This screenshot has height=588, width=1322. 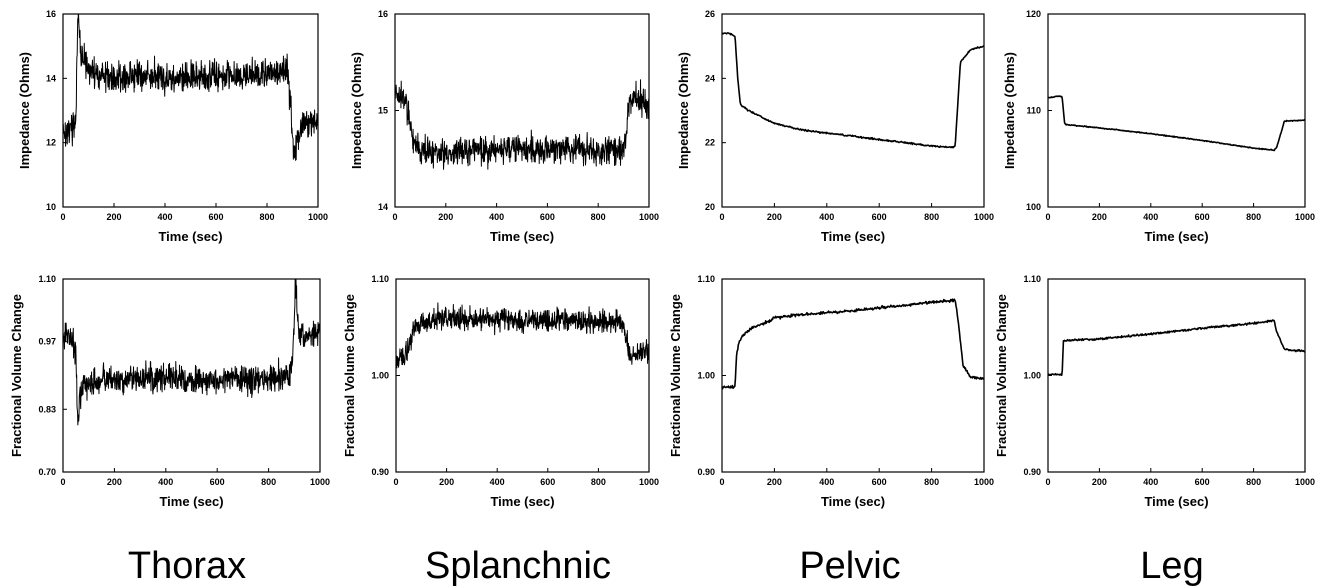 I want to click on column-title-leg: Leg, so click(x=1171, y=566).